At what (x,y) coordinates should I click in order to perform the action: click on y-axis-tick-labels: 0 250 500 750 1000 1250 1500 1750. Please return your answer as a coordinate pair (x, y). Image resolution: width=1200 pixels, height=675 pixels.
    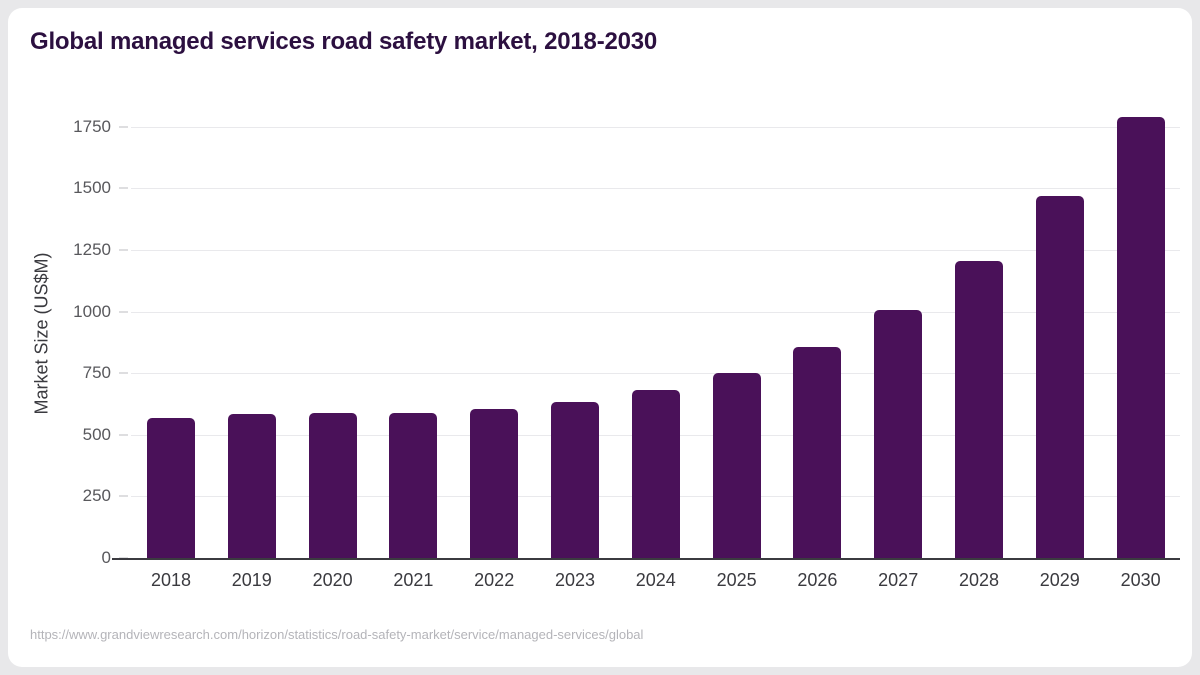
    Looking at the image, I should click on (81, 337).